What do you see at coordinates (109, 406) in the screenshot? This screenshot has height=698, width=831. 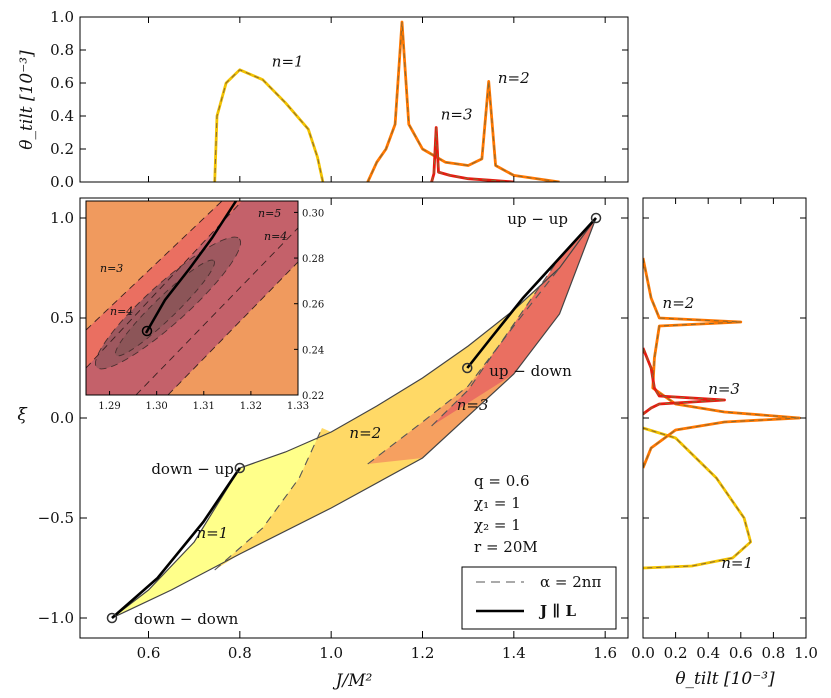 I see `inset-xtick-label: 1.29` at bounding box center [109, 406].